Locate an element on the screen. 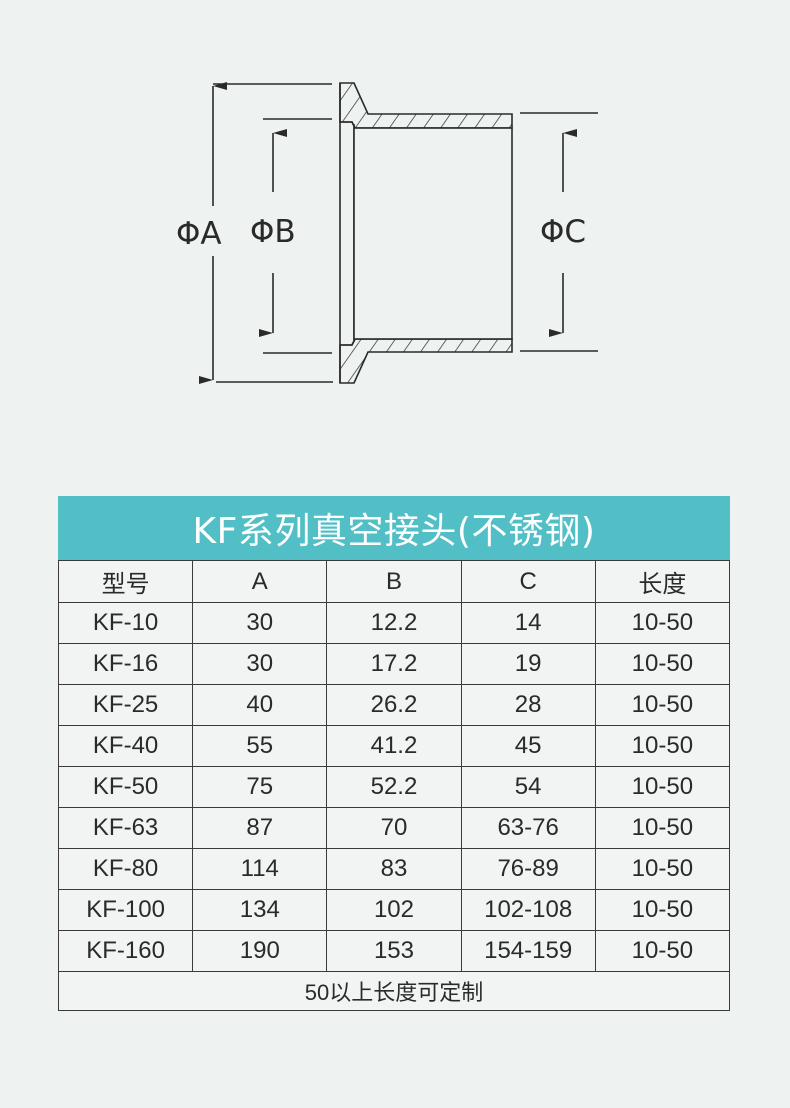 The height and width of the screenshot is (1108, 790). cell-c: 76-89 is located at coordinates (528, 869).